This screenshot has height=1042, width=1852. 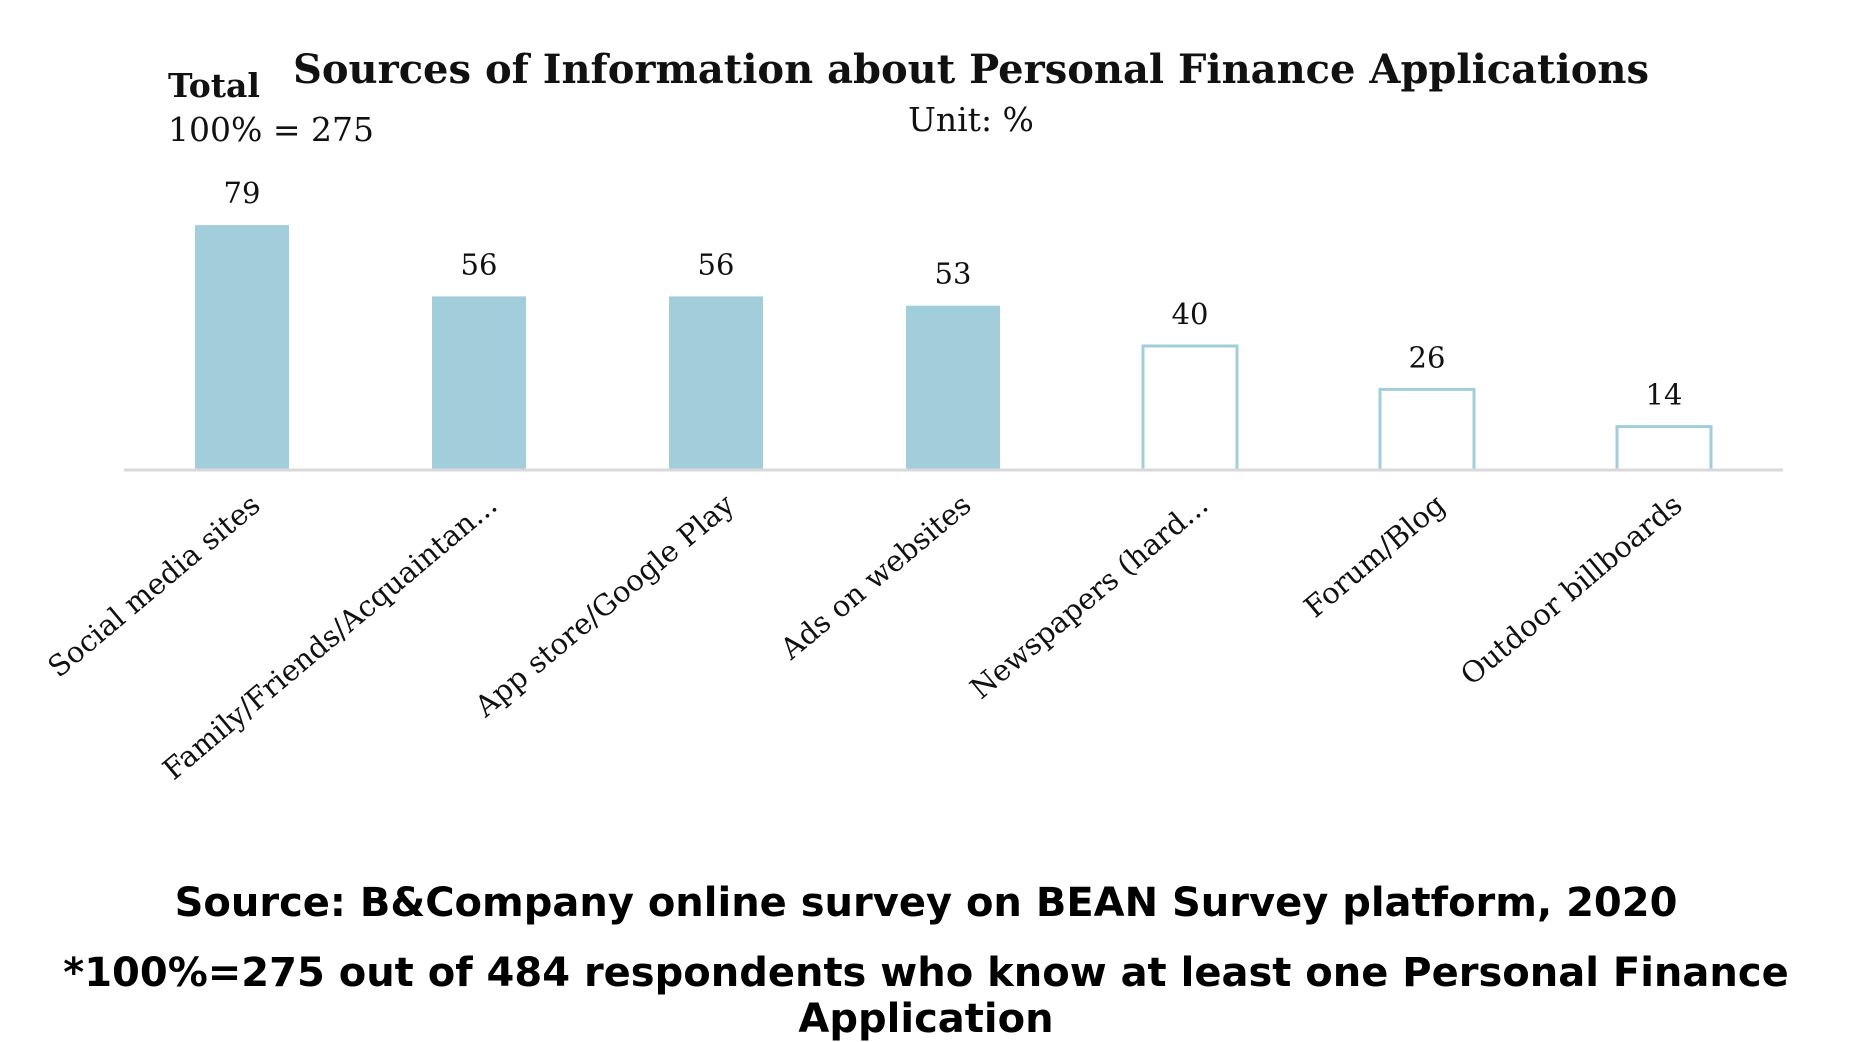 What do you see at coordinates (971, 119) in the screenshot?
I see `chart-subtitle: Unit: %` at bounding box center [971, 119].